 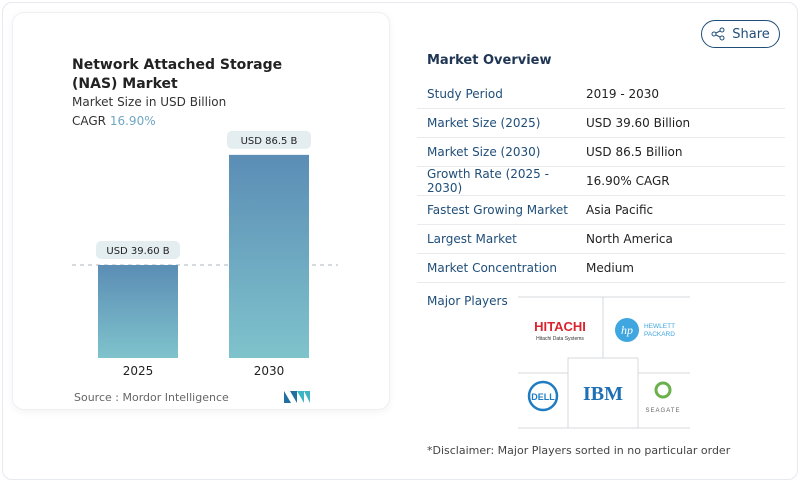 I want to click on bar-2030, so click(x=269, y=256).